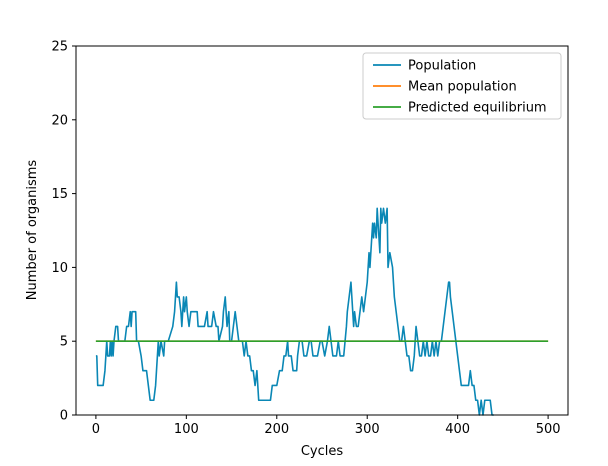 Image resolution: width=608 pixels, height=466 pixels. I want to click on y-axis-label: Number of organisms, so click(32, 230).